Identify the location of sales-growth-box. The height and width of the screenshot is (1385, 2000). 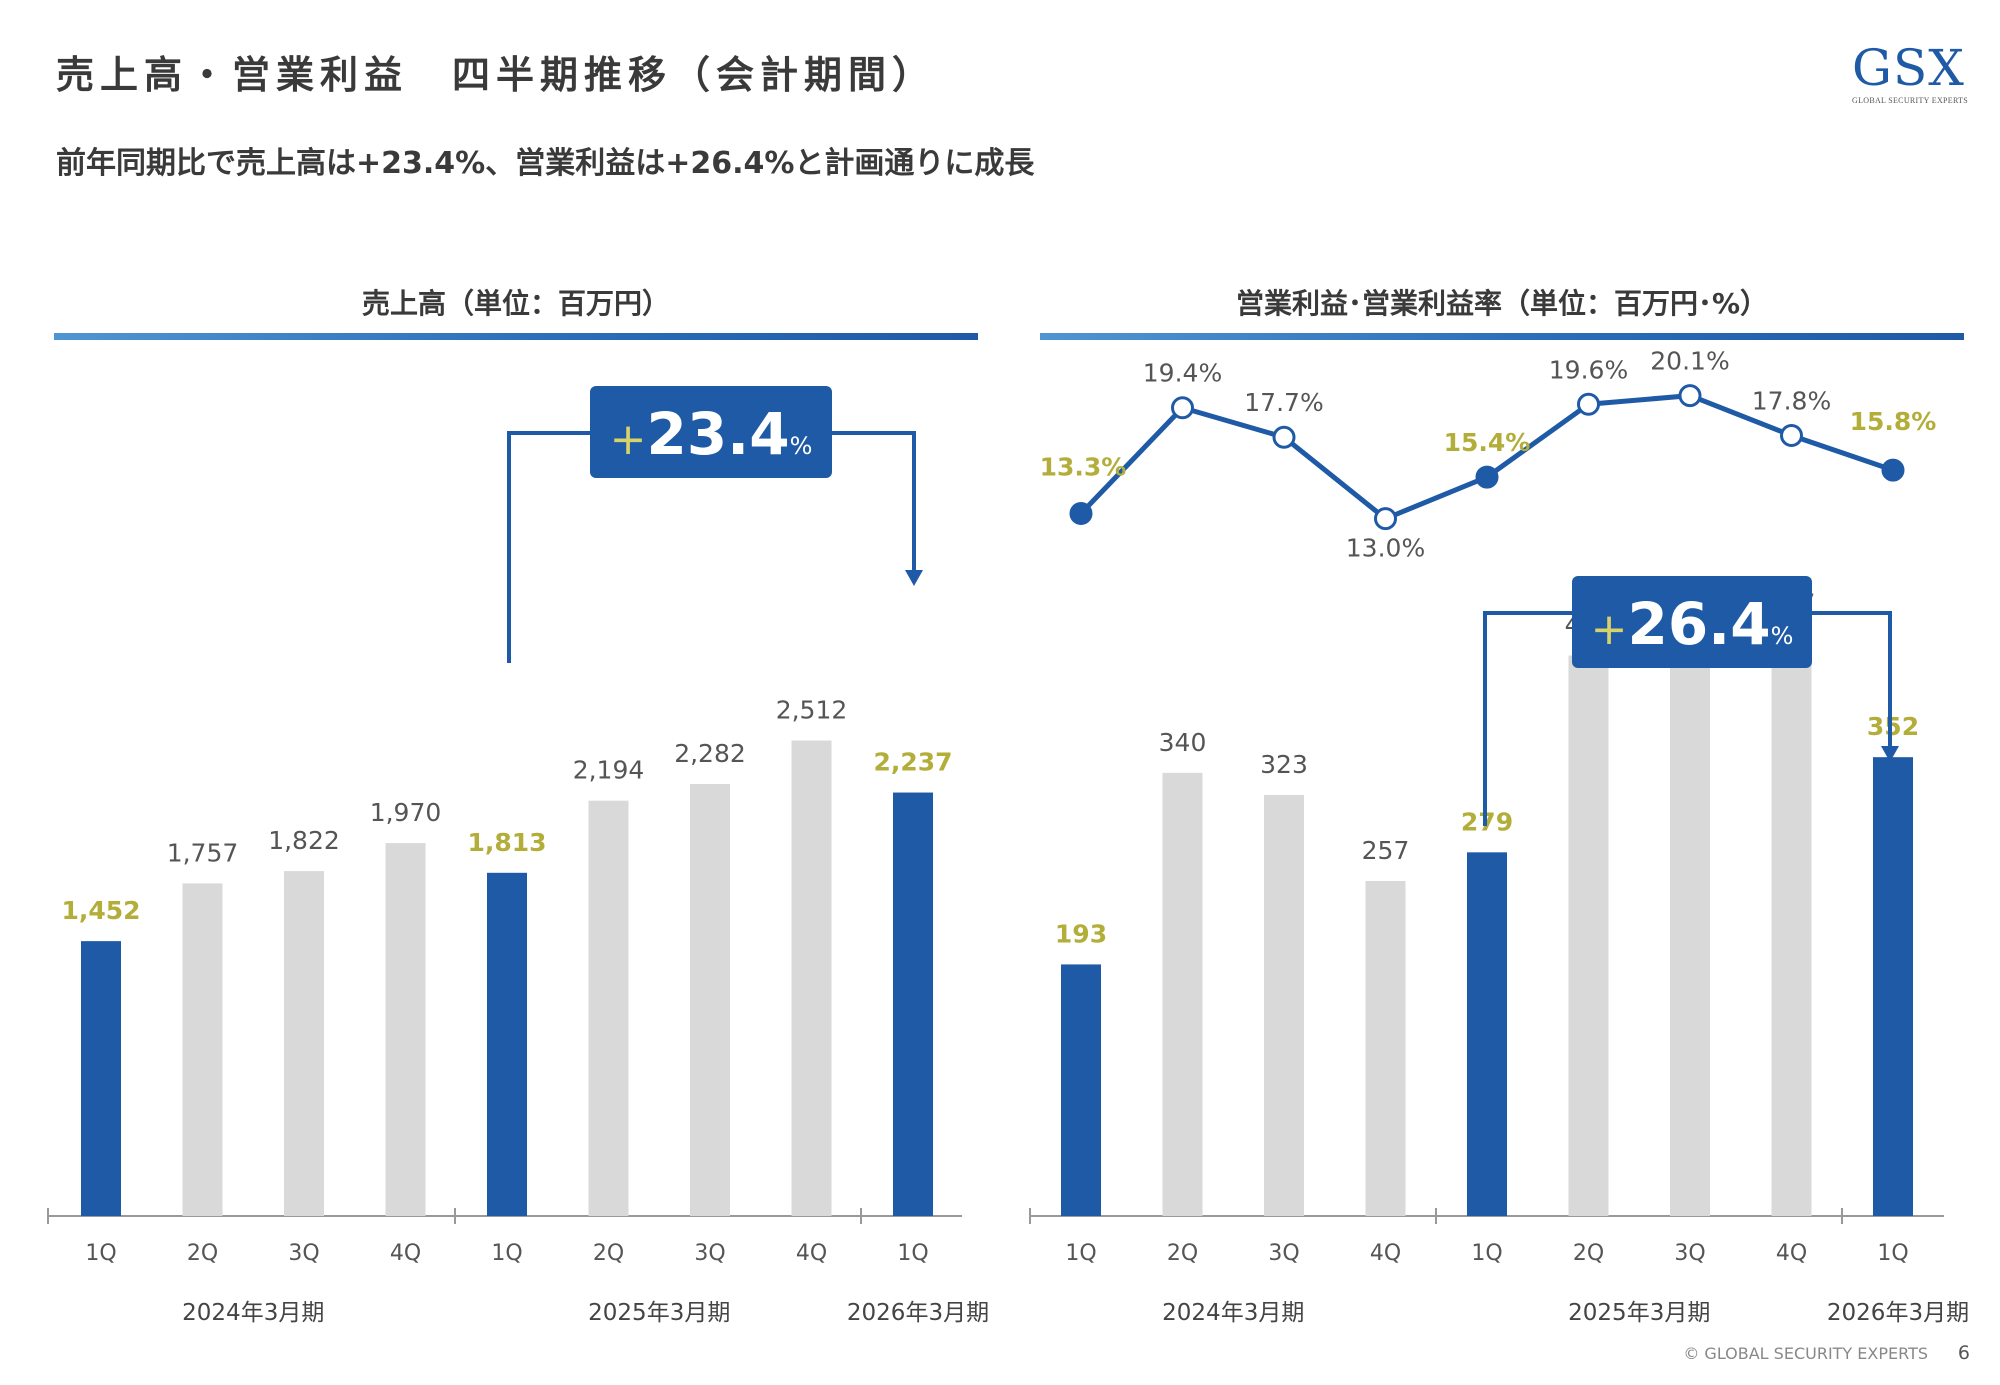
(711, 432).